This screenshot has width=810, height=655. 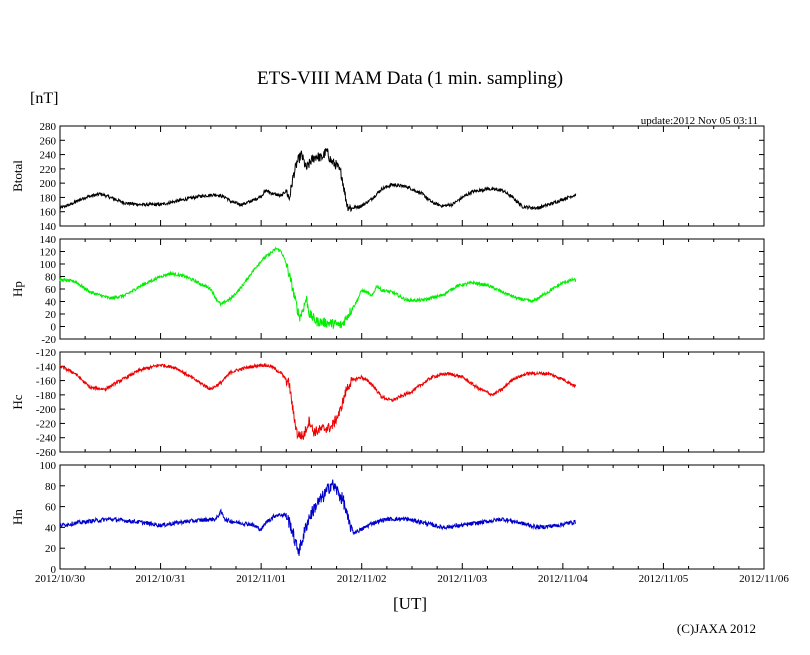 What do you see at coordinates (46, 382) in the screenshot?
I see `y-tick-label: -160` at bounding box center [46, 382].